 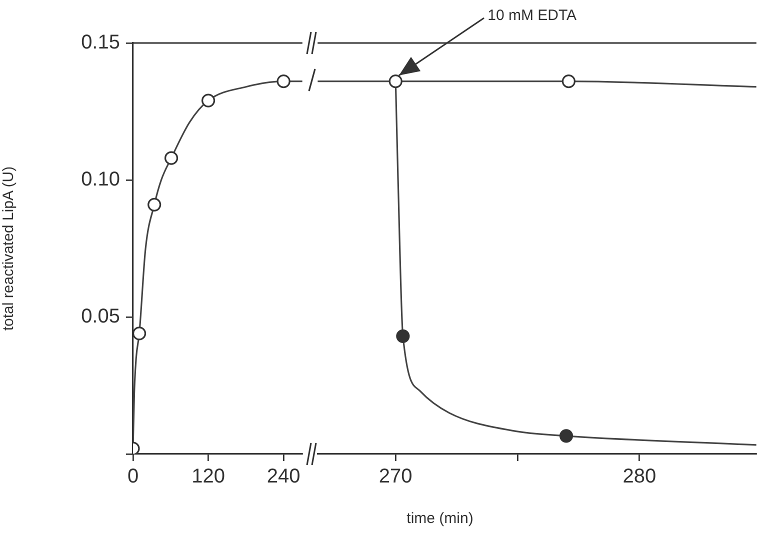 What do you see at coordinates (532, 15) in the screenshot?
I see `annotation: 10 mM EDTA` at bounding box center [532, 15].